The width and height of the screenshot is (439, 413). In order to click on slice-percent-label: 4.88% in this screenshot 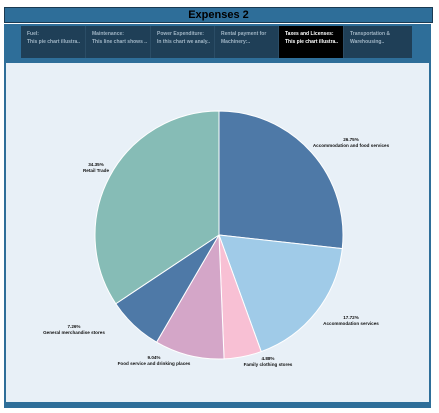, I will do `click(267, 358)`.